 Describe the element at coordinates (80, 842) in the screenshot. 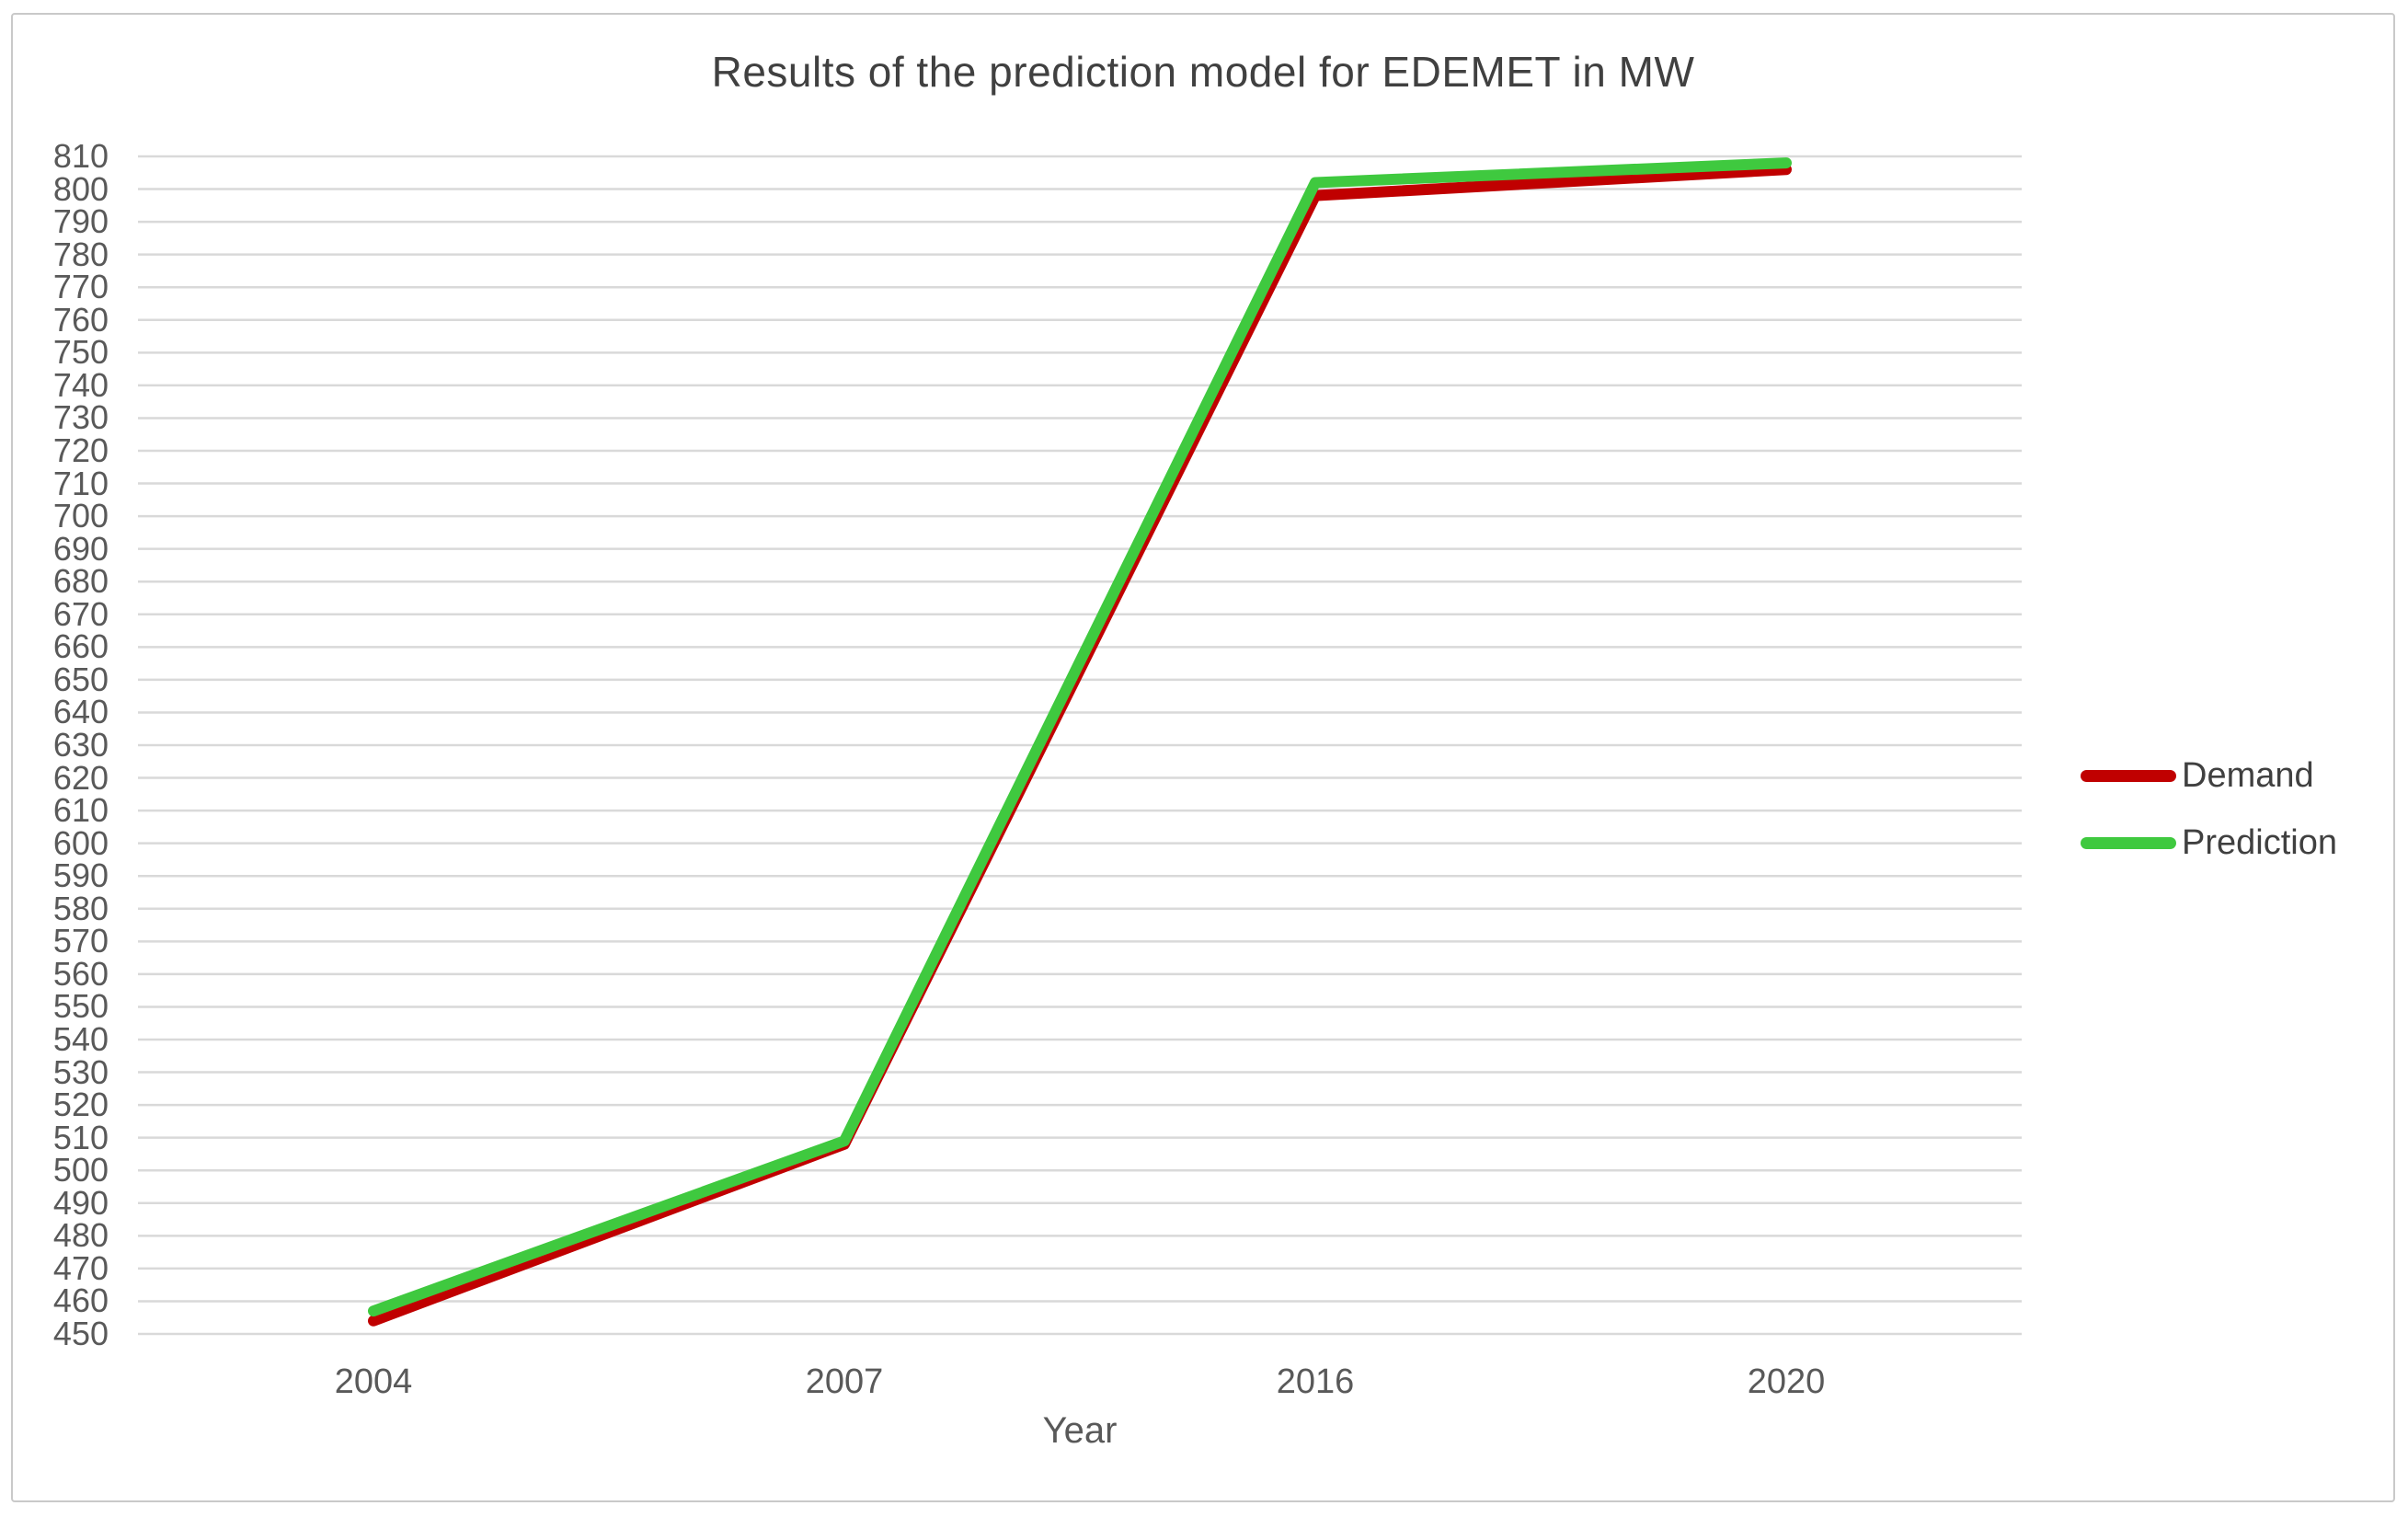

I see `y-axis-tick-label: 600` at that location.